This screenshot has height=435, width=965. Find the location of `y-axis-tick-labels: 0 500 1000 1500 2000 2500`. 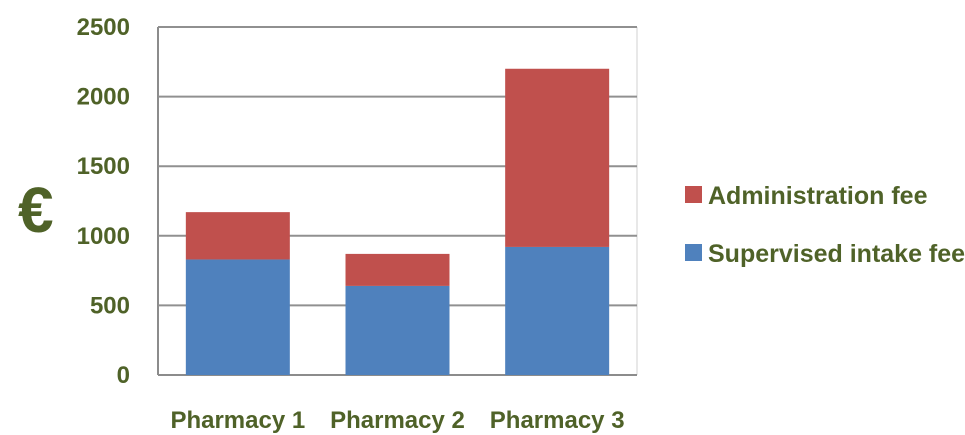

y-axis-tick-labels: 0 500 1000 1500 2000 2500 is located at coordinates (103, 201).